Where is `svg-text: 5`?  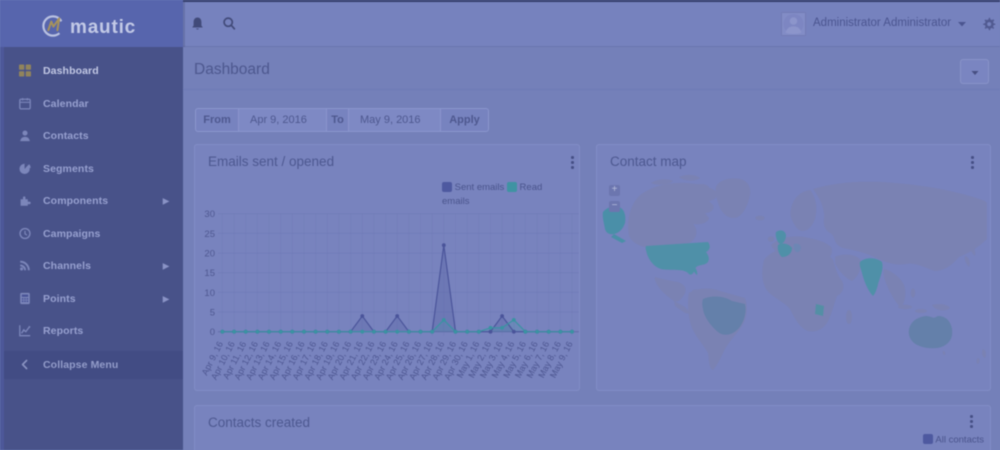
svg-text: 5 is located at coordinates (212, 313).